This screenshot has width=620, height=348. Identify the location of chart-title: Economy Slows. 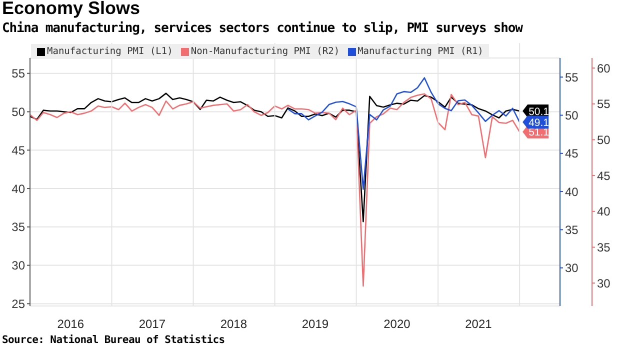
(71, 9).